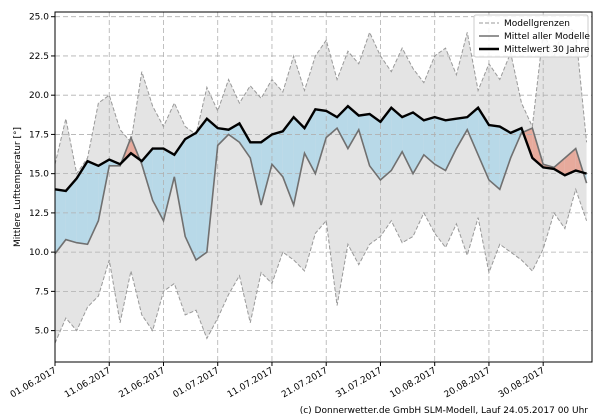 Image resolution: width=600 pixels, height=420 pixels. I want to click on y-tick-label: 25.0, so click(39, 18).